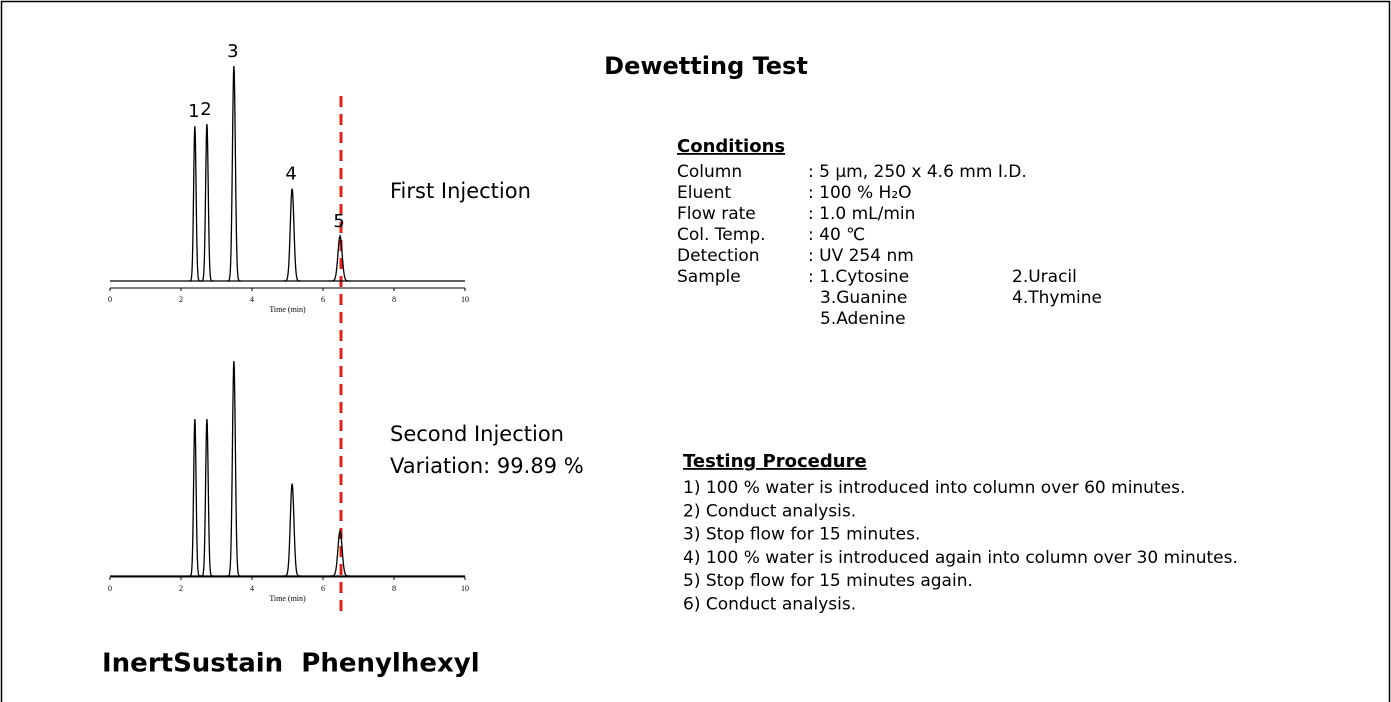 The width and height of the screenshot is (1391, 702). I want to click on caption: Variation: 99.89 %, so click(487, 466).